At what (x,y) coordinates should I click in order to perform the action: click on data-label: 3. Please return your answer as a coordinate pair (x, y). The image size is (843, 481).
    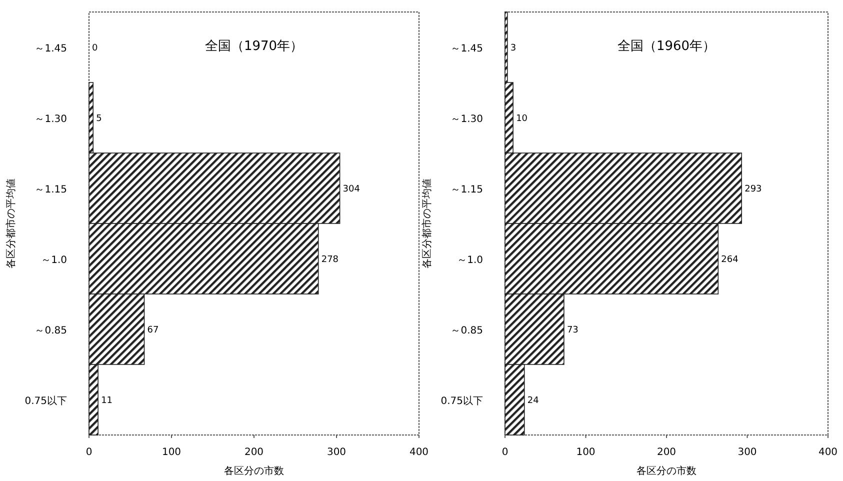
    Looking at the image, I should click on (513, 48).